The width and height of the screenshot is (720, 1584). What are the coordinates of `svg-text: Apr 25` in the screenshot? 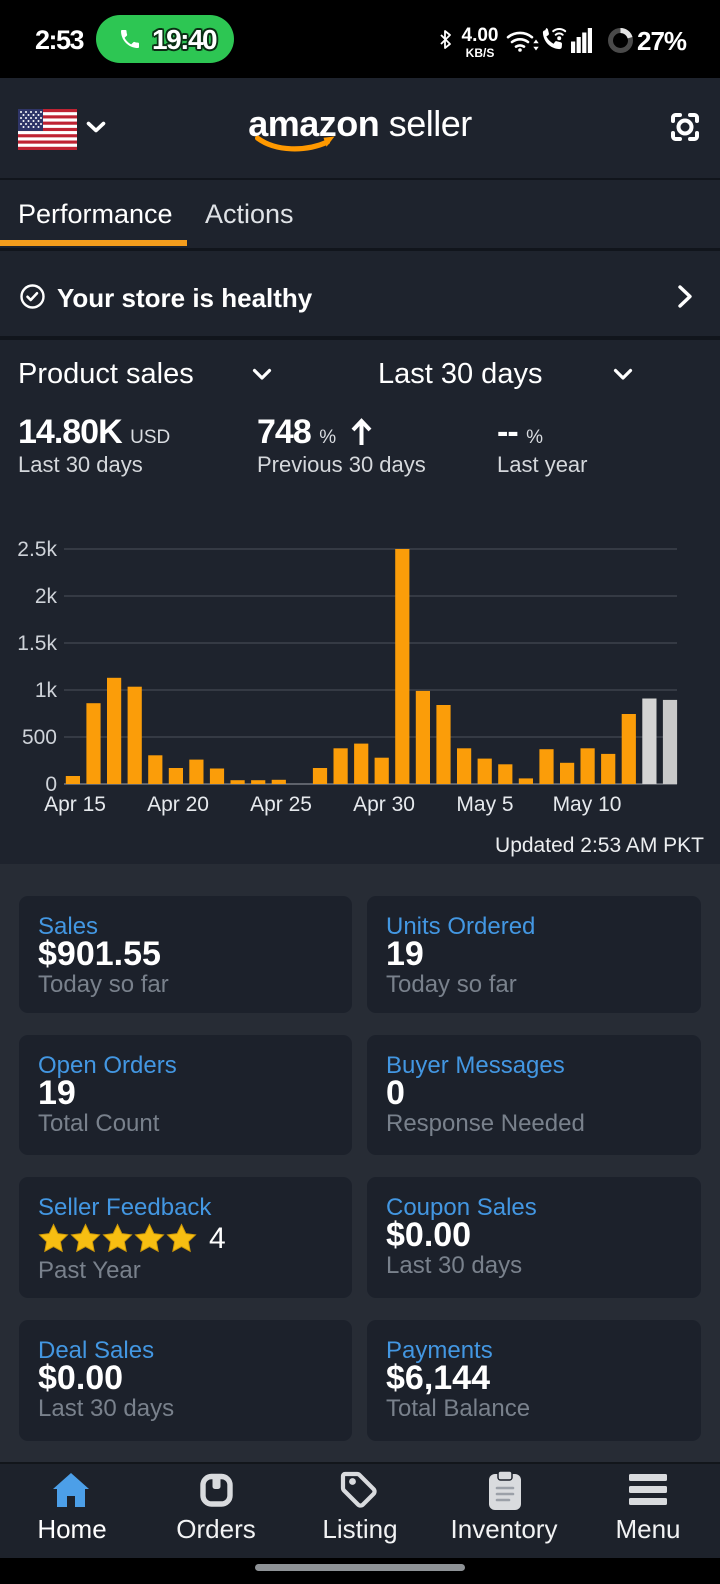 It's located at (281, 804).